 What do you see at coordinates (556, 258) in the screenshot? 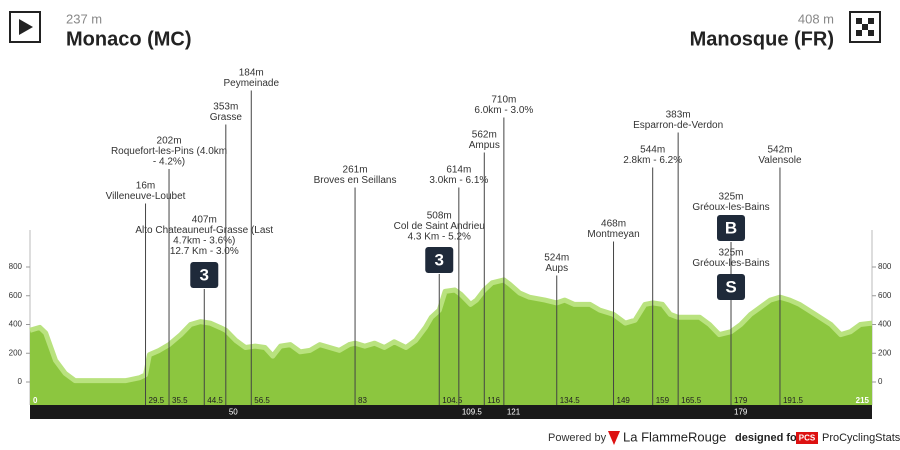
I see `waypoint-label: 524m` at bounding box center [556, 258].